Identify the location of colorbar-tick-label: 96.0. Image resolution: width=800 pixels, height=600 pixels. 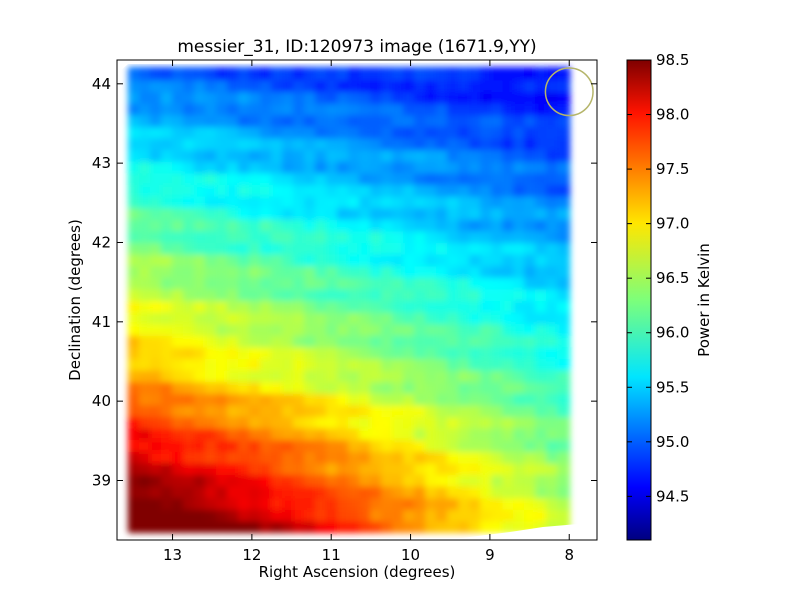
(672, 333).